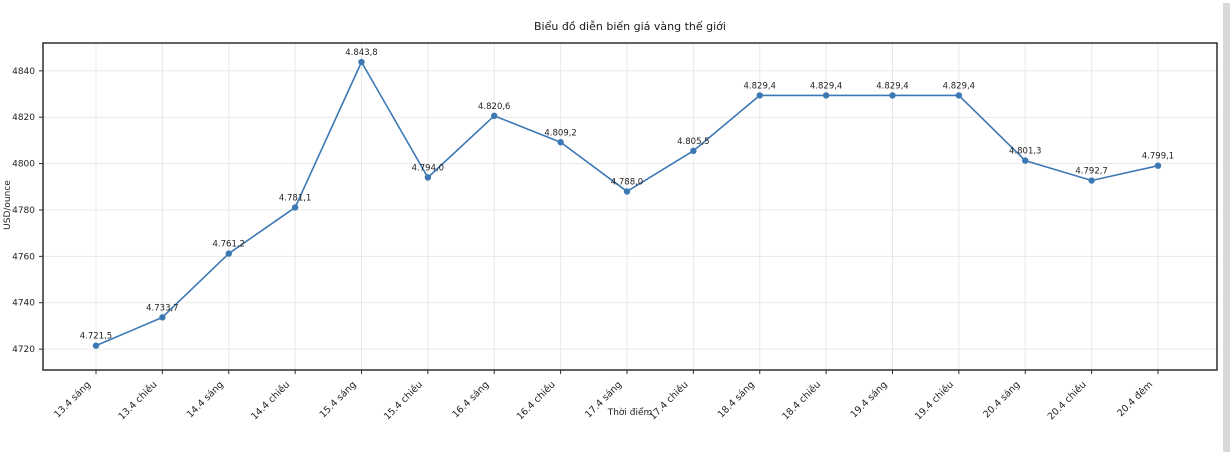  What do you see at coordinates (630, 413) in the screenshot?
I see `x-axis-label: Thời điểm` at bounding box center [630, 413].